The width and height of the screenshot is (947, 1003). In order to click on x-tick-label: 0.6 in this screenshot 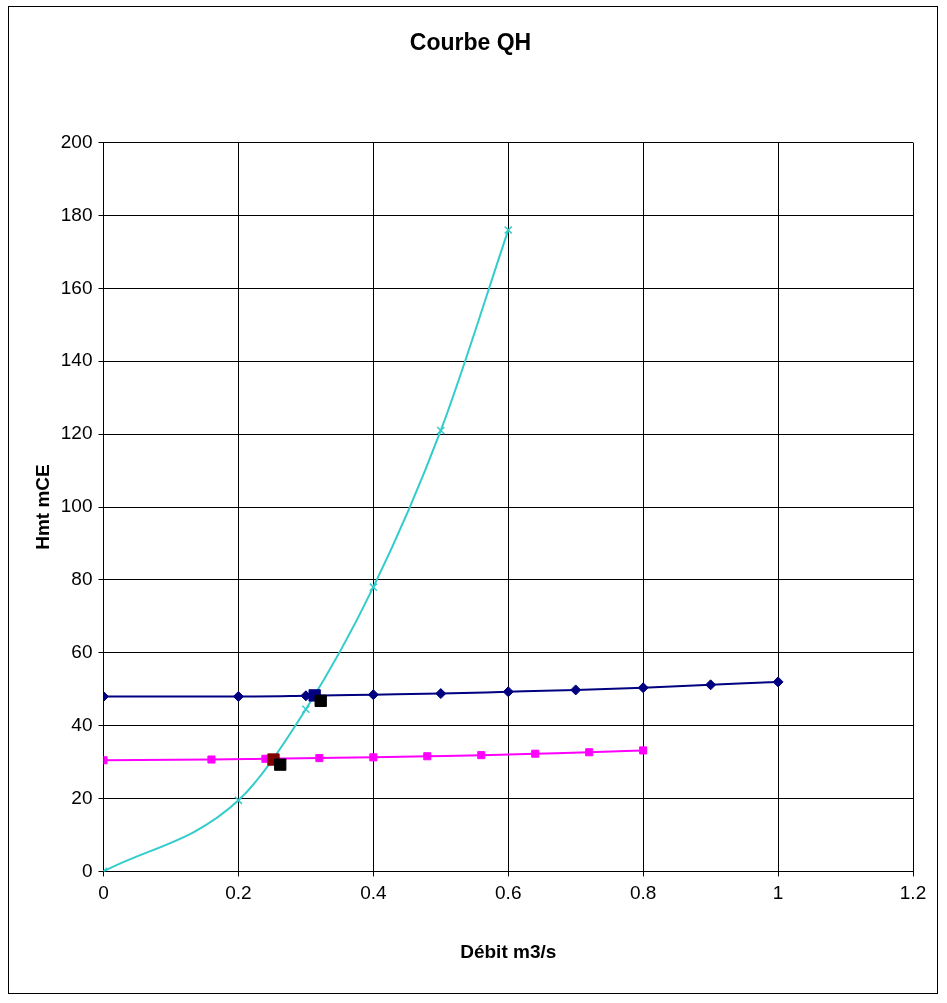, I will do `click(508, 893)`.